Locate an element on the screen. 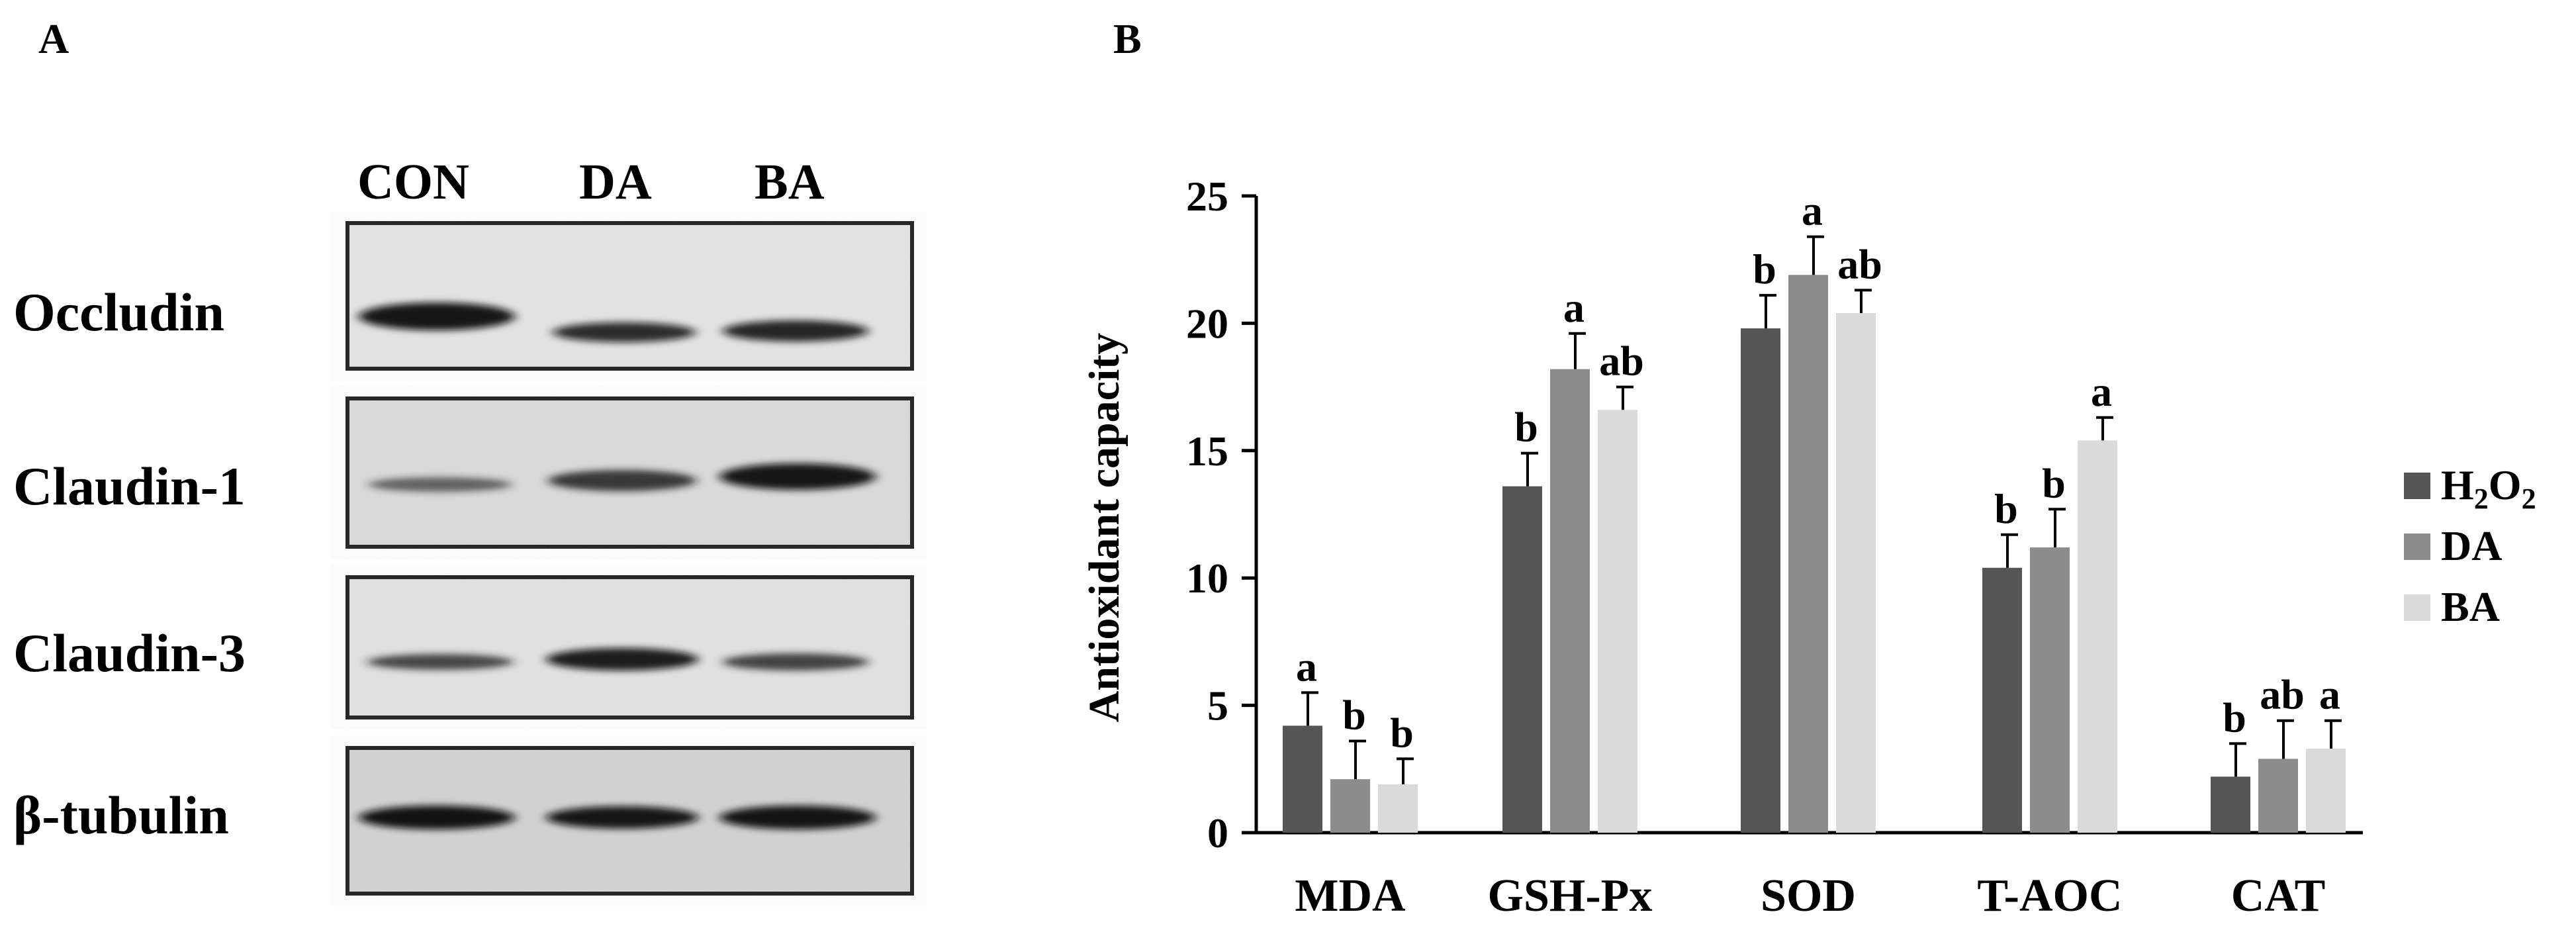  legend-text-part: H is located at coordinates (2457, 484).